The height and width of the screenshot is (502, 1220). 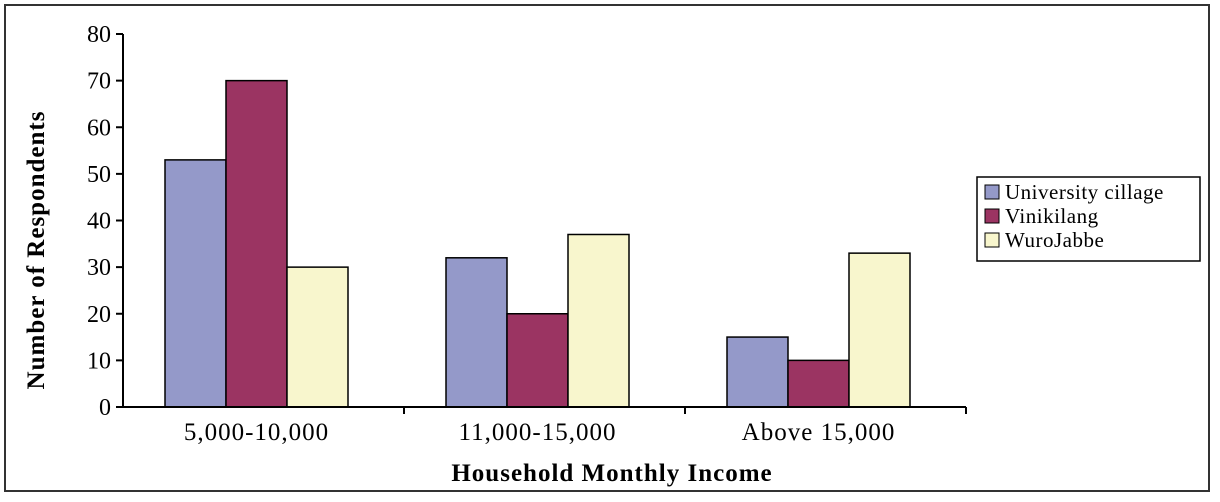 I want to click on legend-box, so click(x=1088, y=219).